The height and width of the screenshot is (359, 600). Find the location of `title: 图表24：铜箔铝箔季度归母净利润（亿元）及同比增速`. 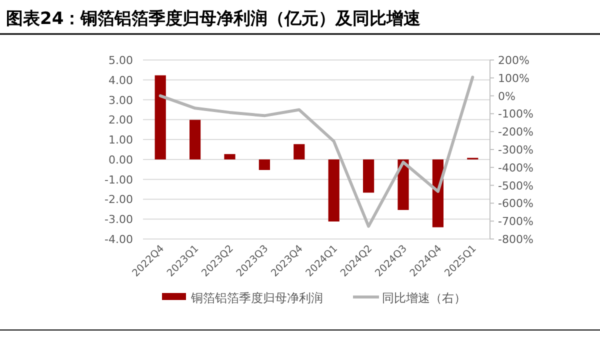

title: 图表24：铜箔铝箔季度归母净利润（亿元）及同比增速 is located at coordinates (213, 19).